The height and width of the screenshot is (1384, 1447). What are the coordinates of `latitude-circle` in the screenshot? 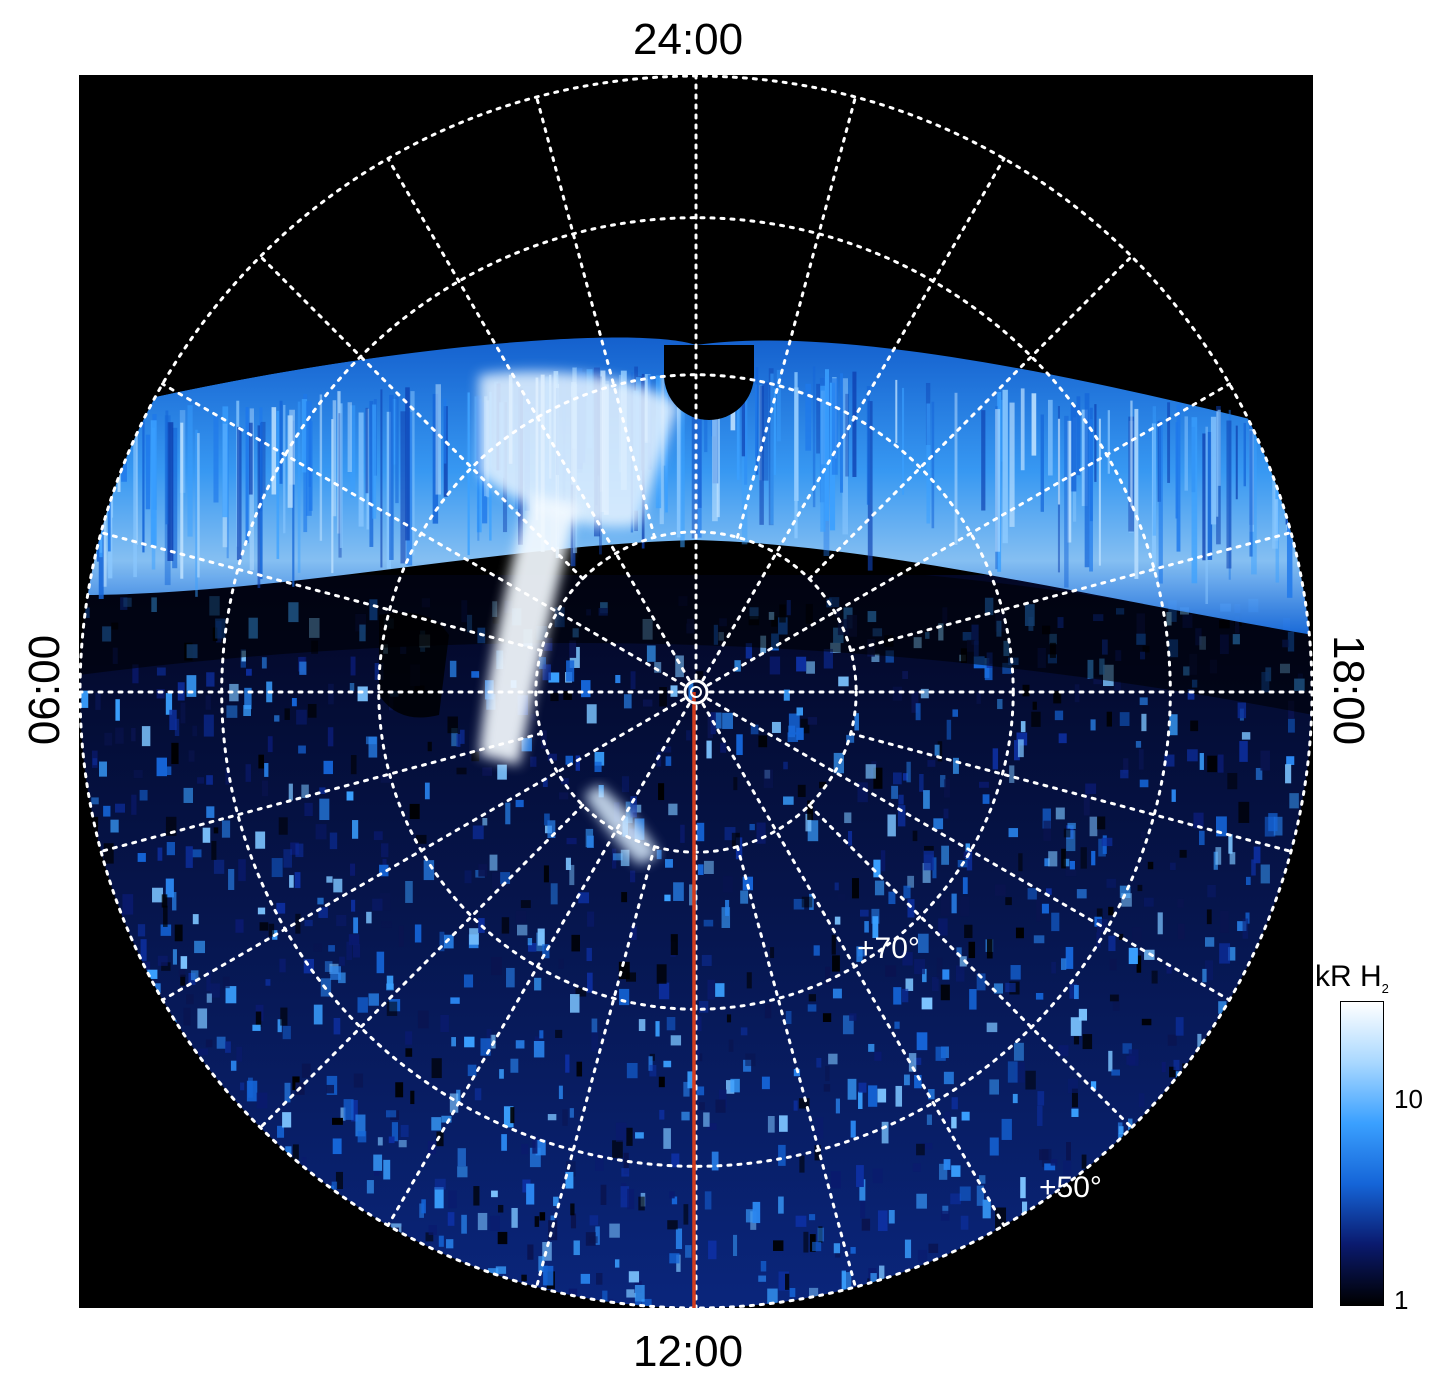 It's located at (696, 692).